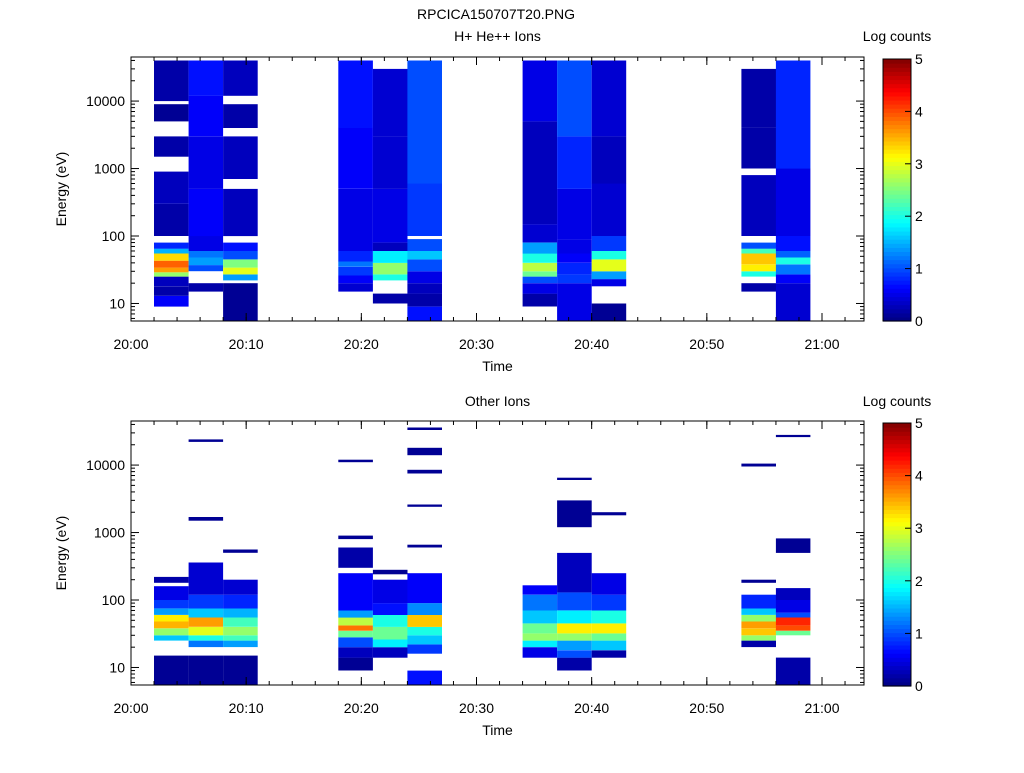 The height and width of the screenshot is (773, 1024). I want to click on y-tick-label: 100, so click(114, 600).